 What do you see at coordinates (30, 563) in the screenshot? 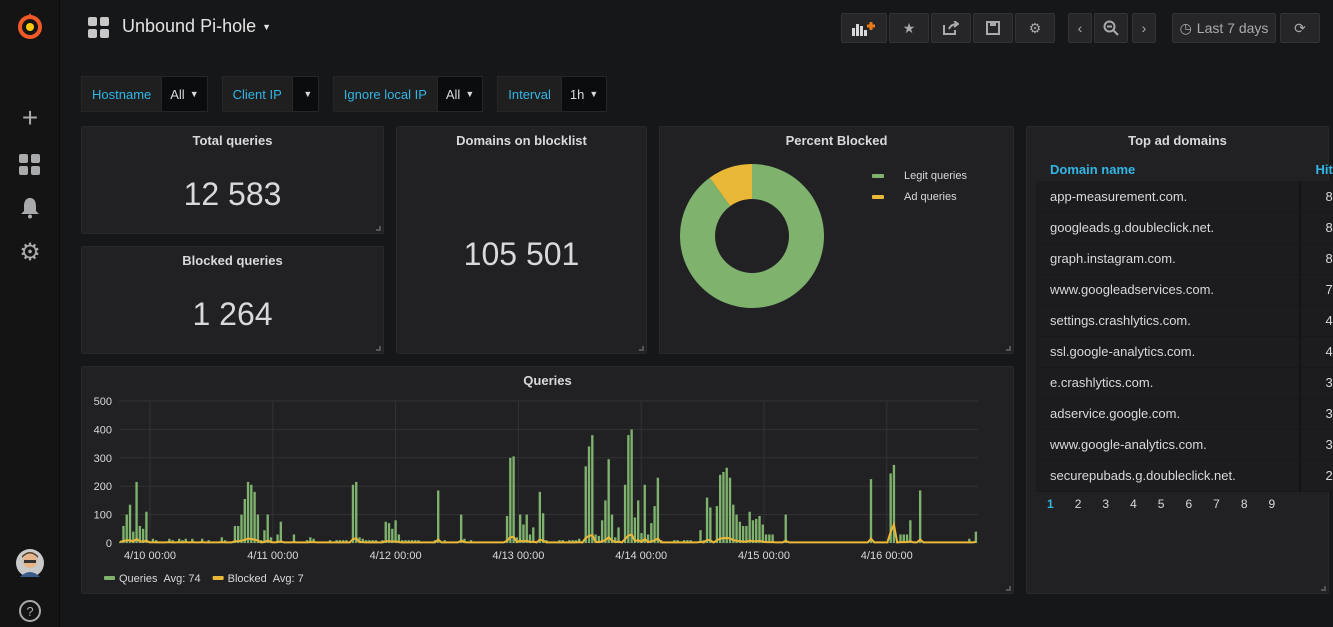
I see `avatar` at bounding box center [30, 563].